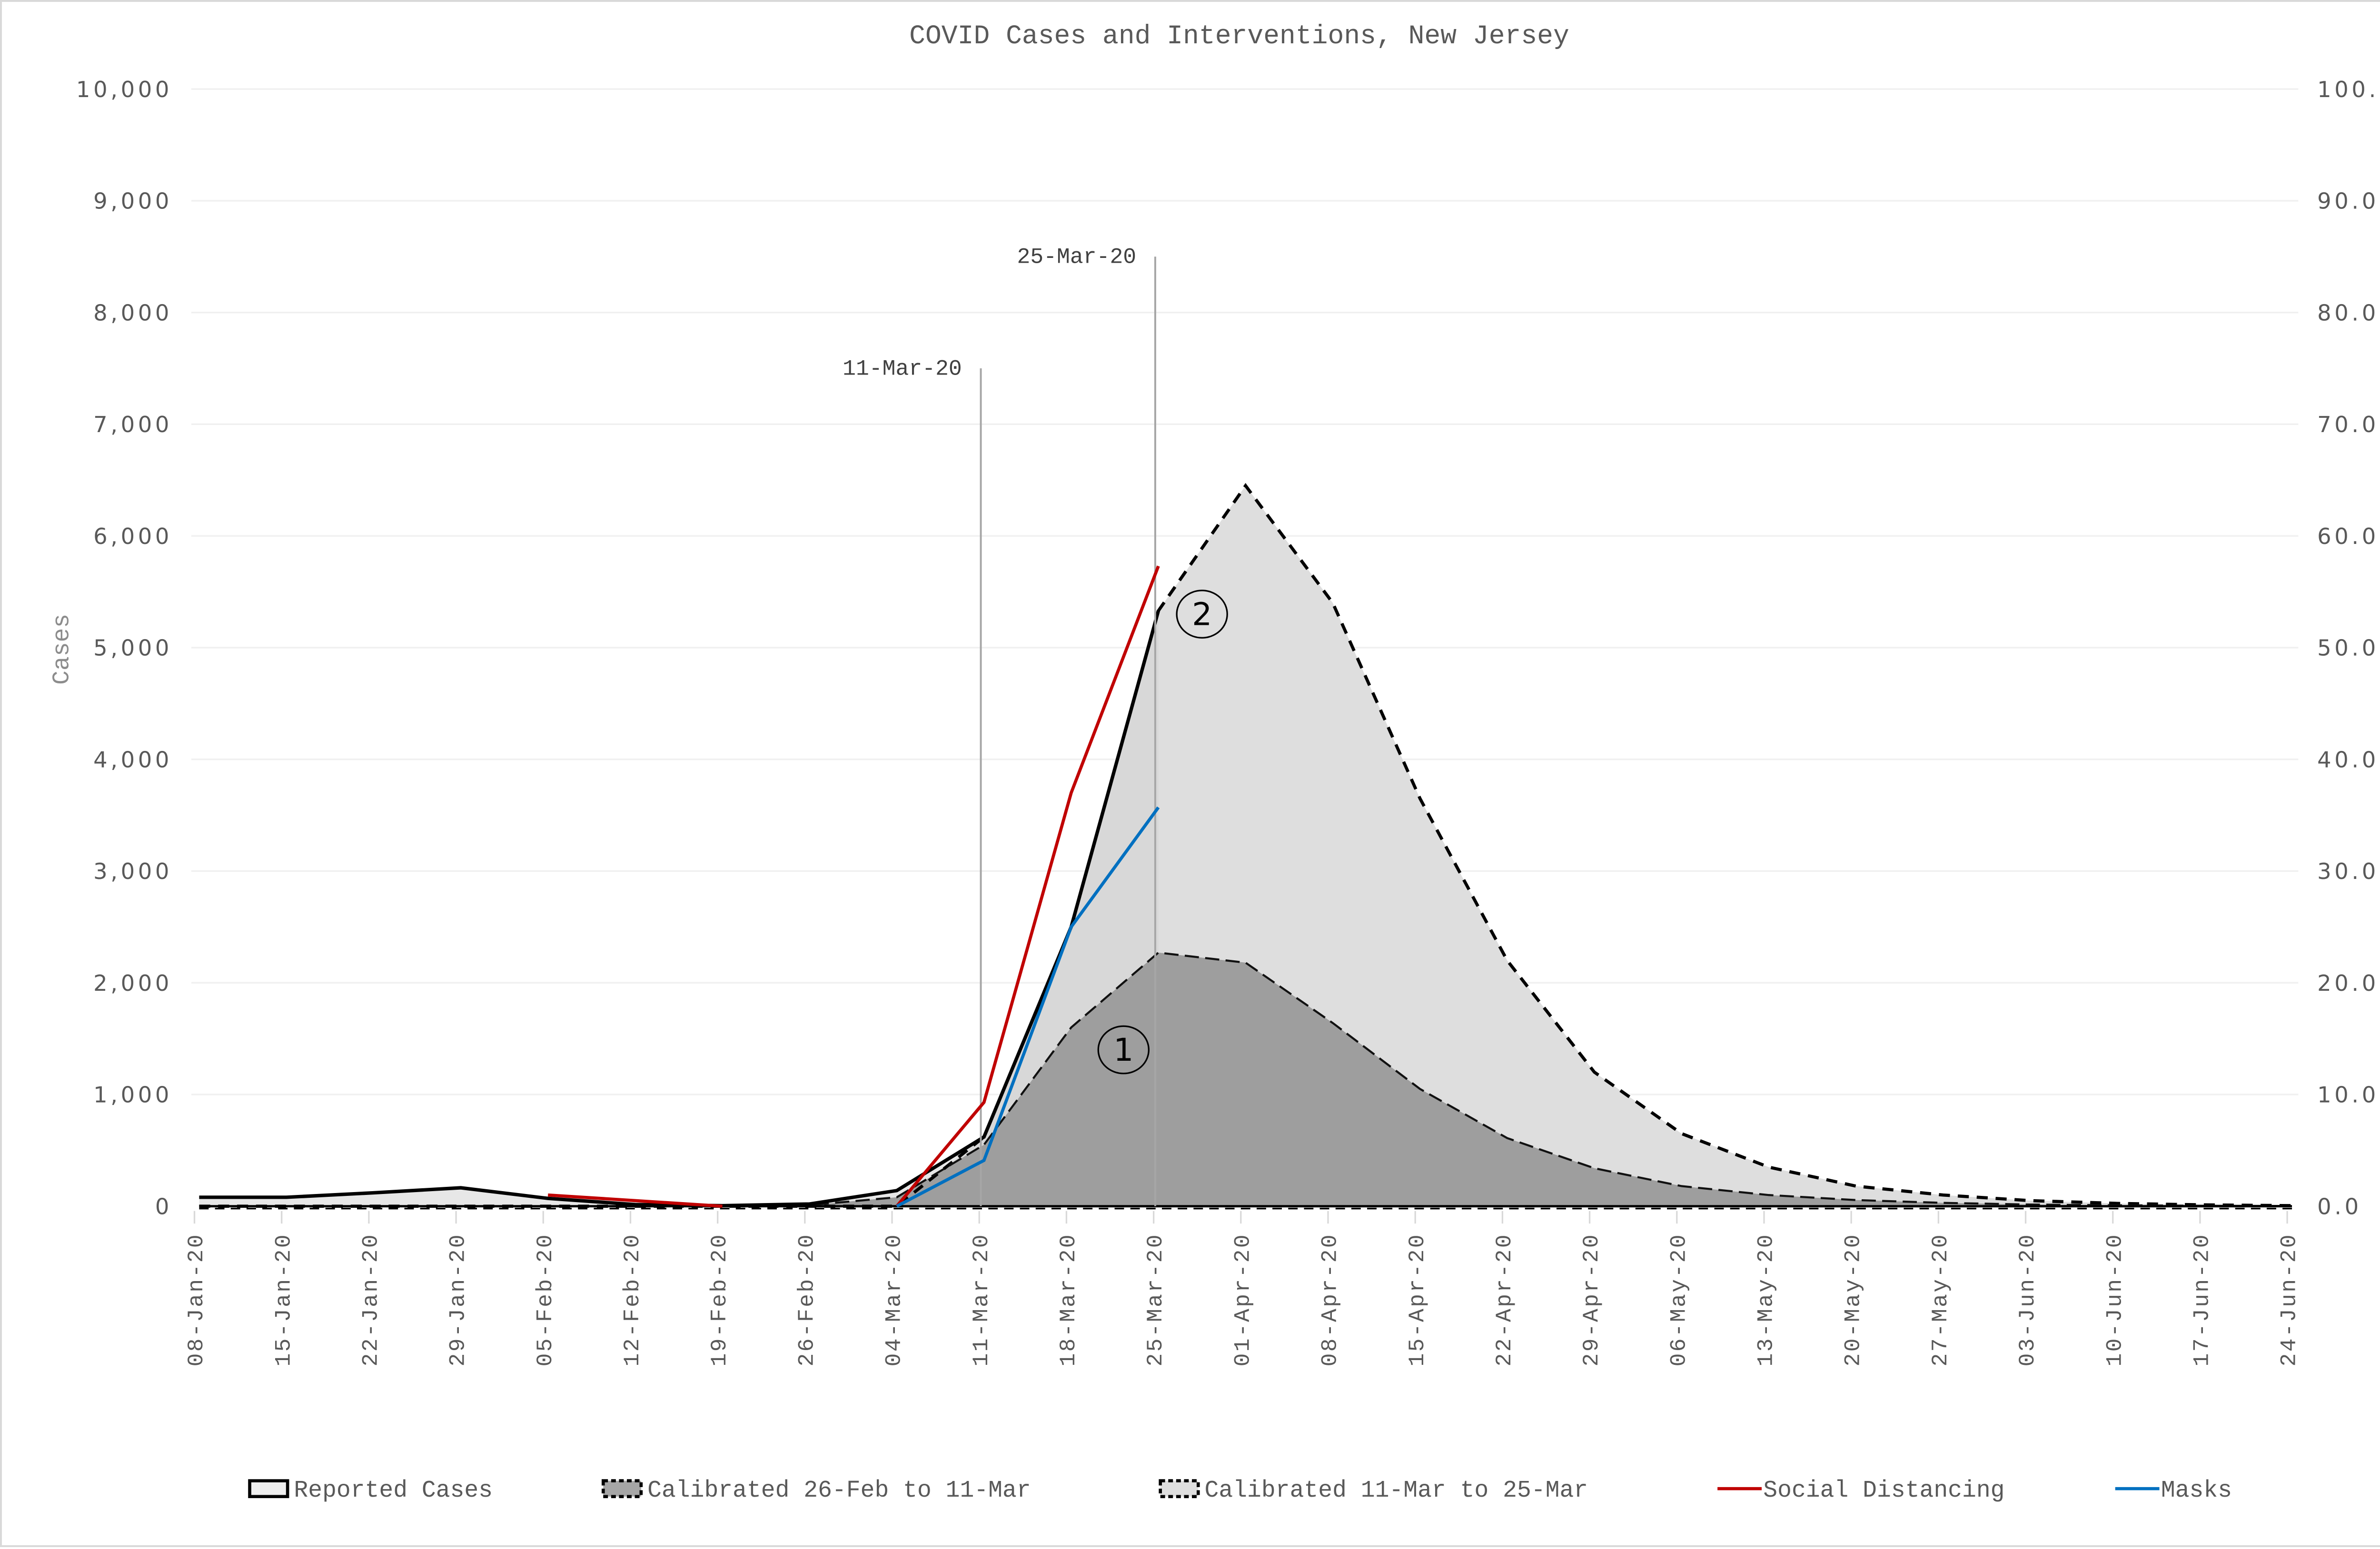  I want to click on legend-swatch-reported, so click(268, 1489).